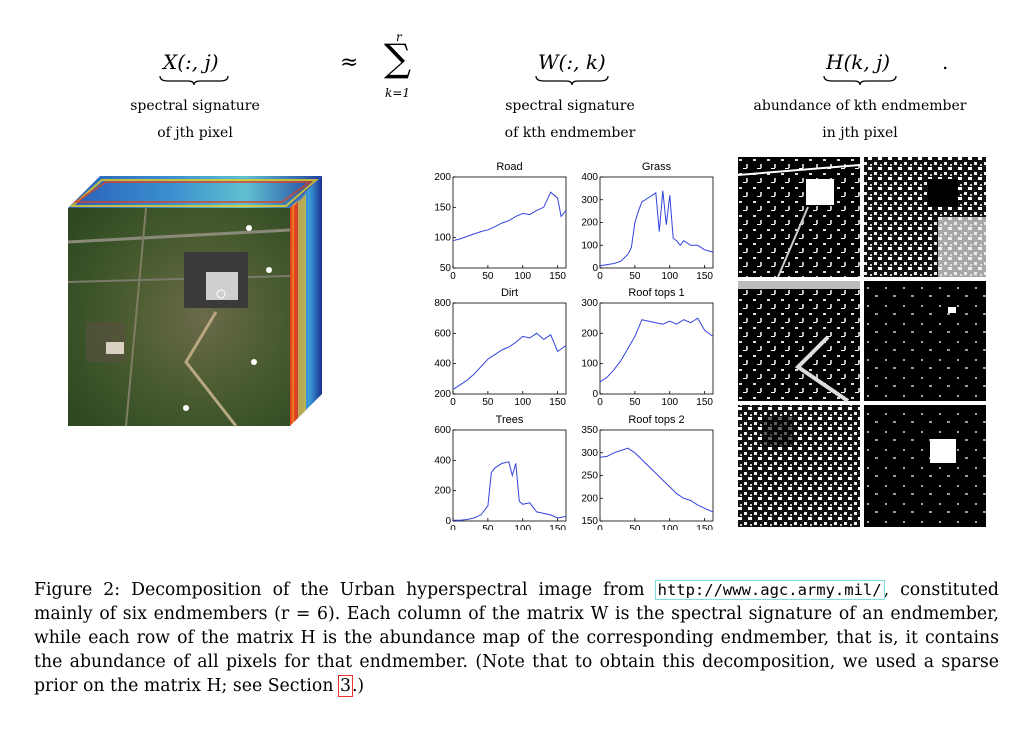 Image resolution: width=1026 pixels, height=730 pixels. Describe the element at coordinates (570, 106) in the screenshot. I see `w-label-line-1: spectral signature` at that location.